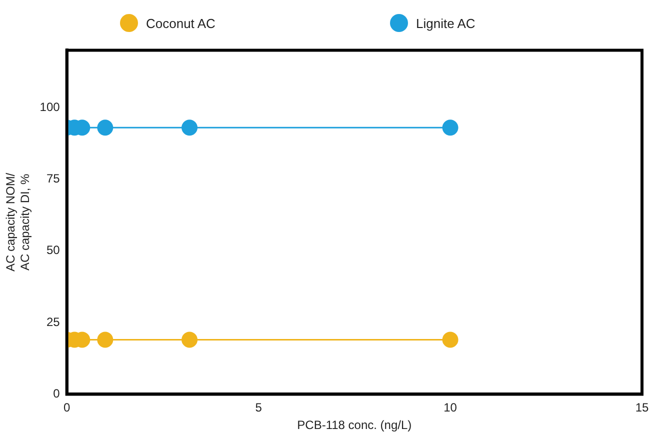 The image size is (652, 433). What do you see at coordinates (451, 407) in the screenshot?
I see `x-tick-label: 10` at bounding box center [451, 407].